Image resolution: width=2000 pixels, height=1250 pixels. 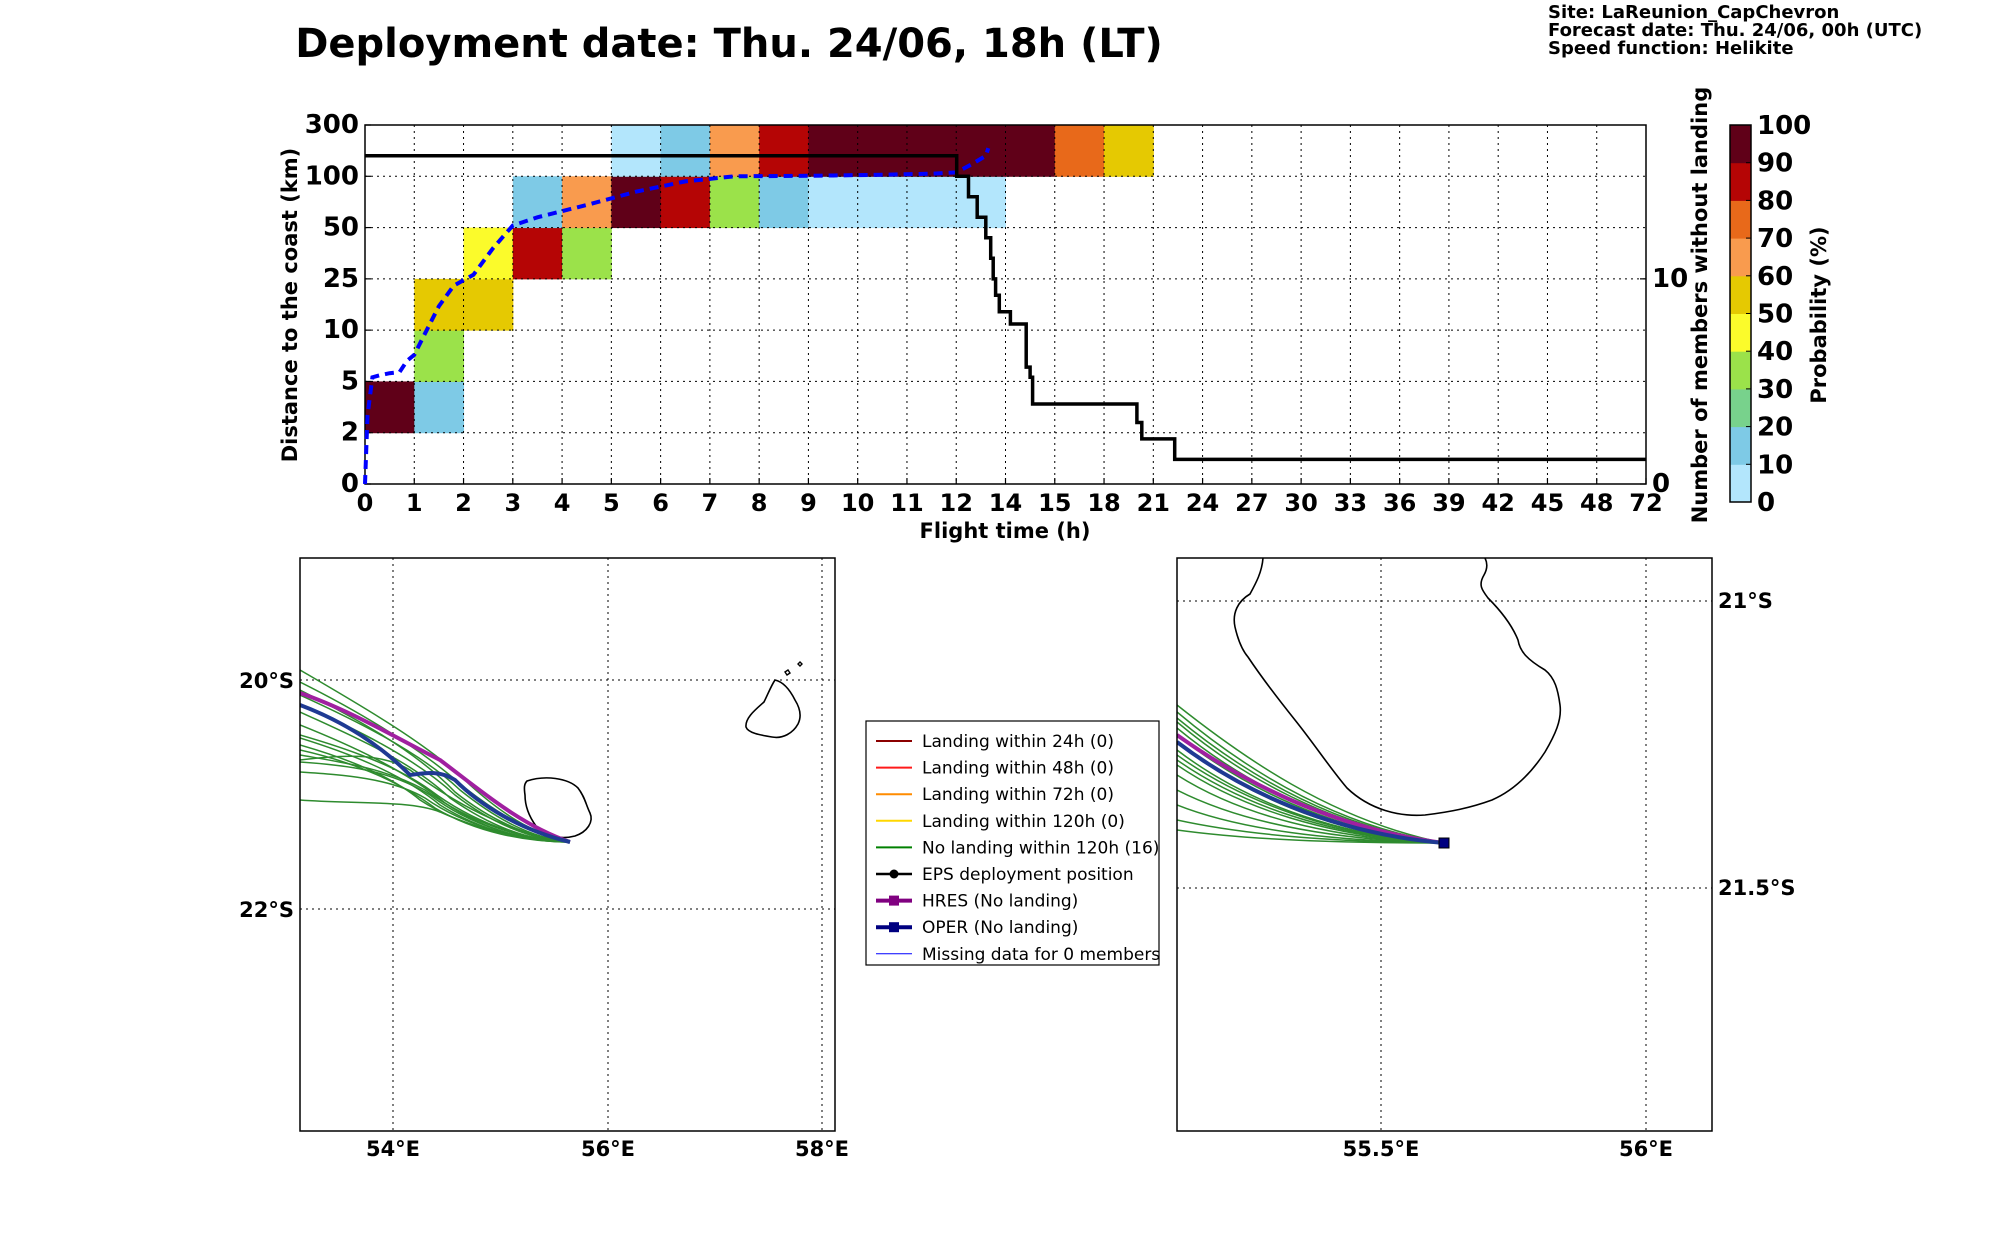 What do you see at coordinates (463, 503) in the screenshot?
I see `x-tick-2: 2` at bounding box center [463, 503].